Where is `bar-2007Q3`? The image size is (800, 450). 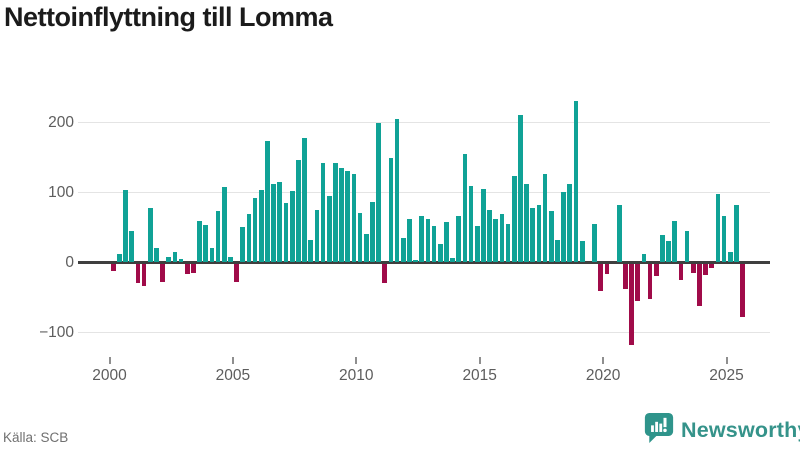
bar-2007Q3 is located at coordinates (298, 210).